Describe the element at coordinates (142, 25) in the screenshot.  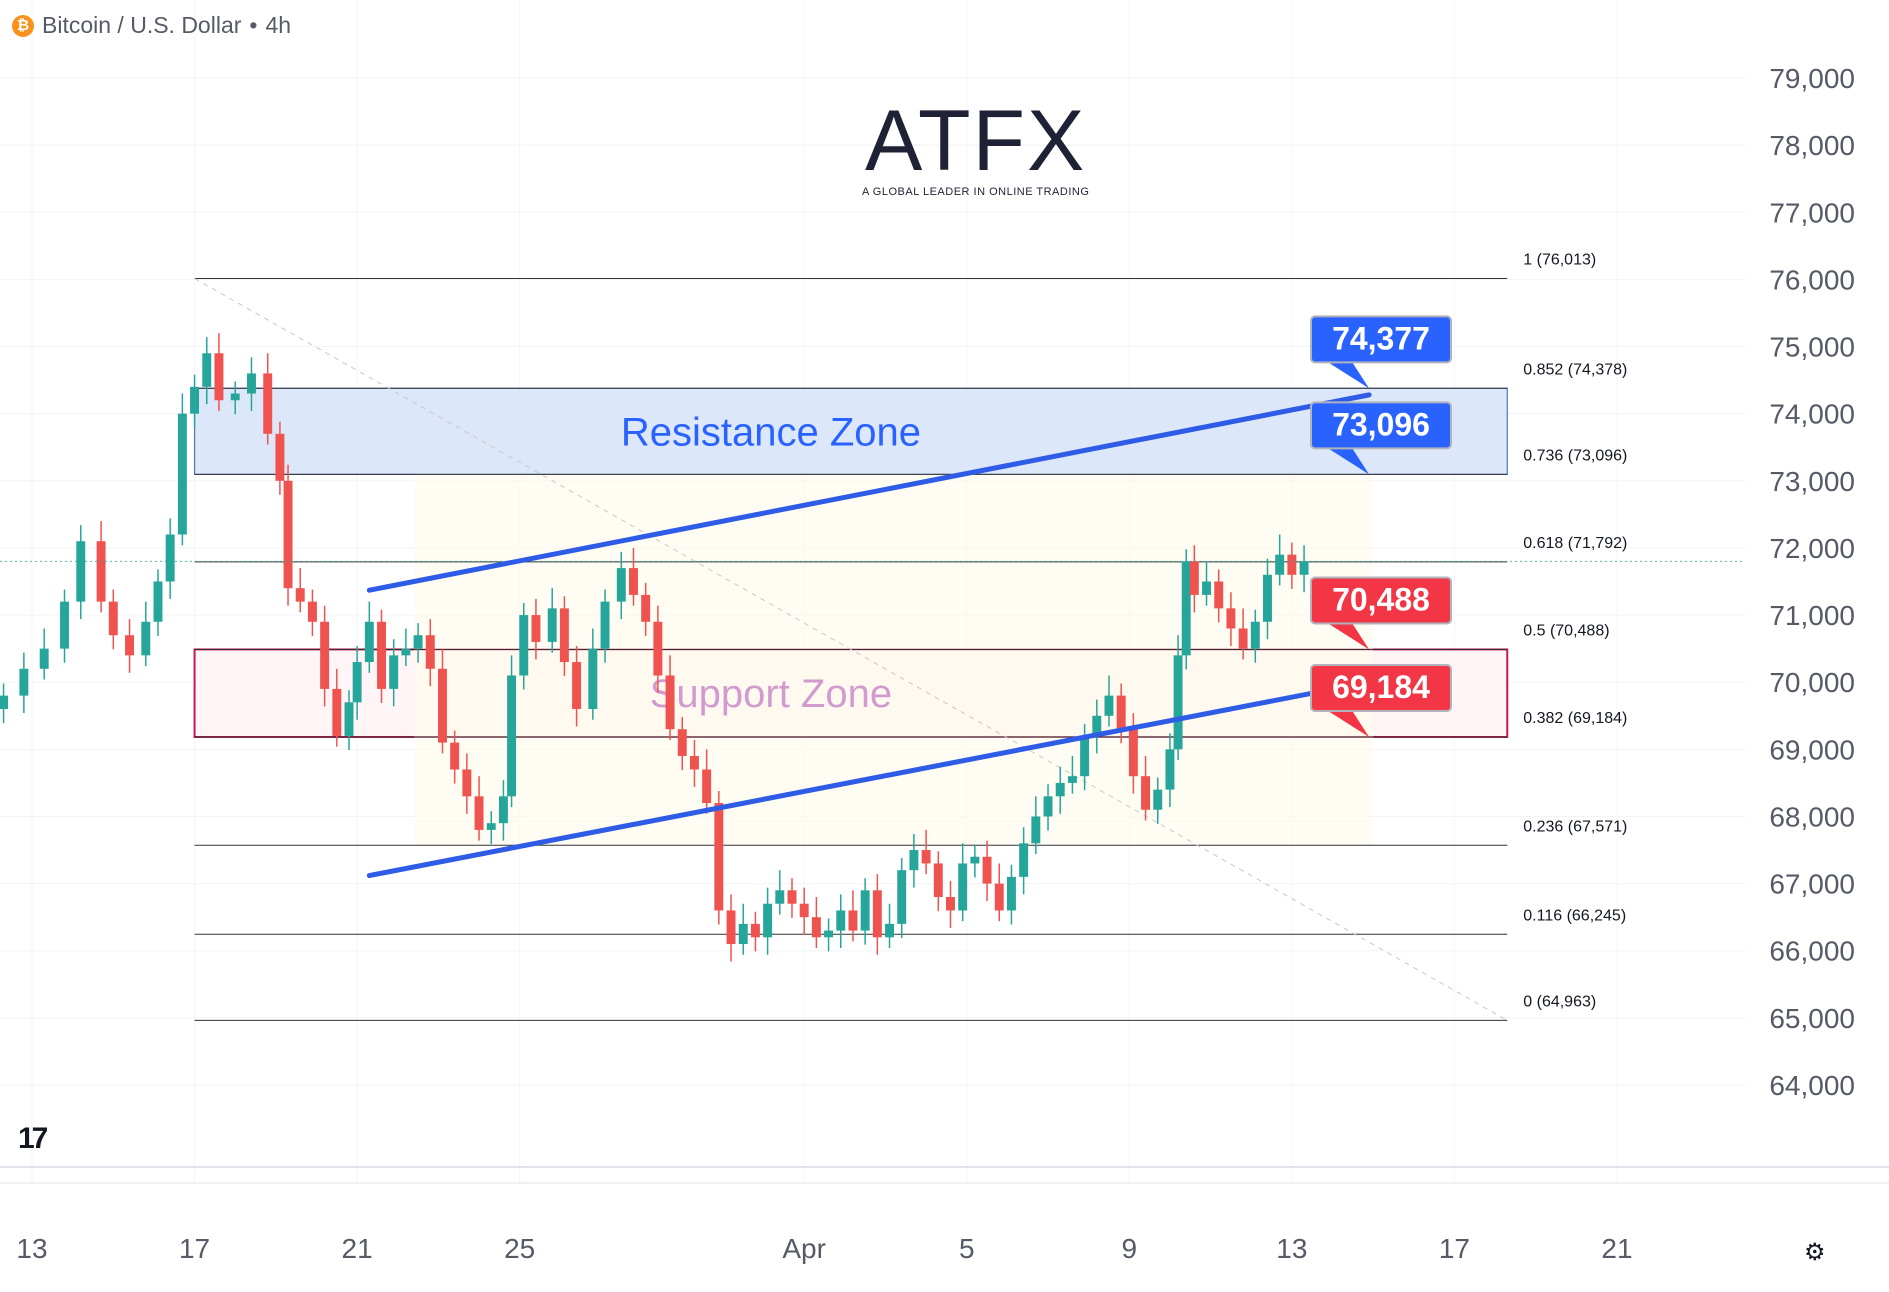
I see `symbol-title: Bitcoin / U.S. Dollar` at that location.